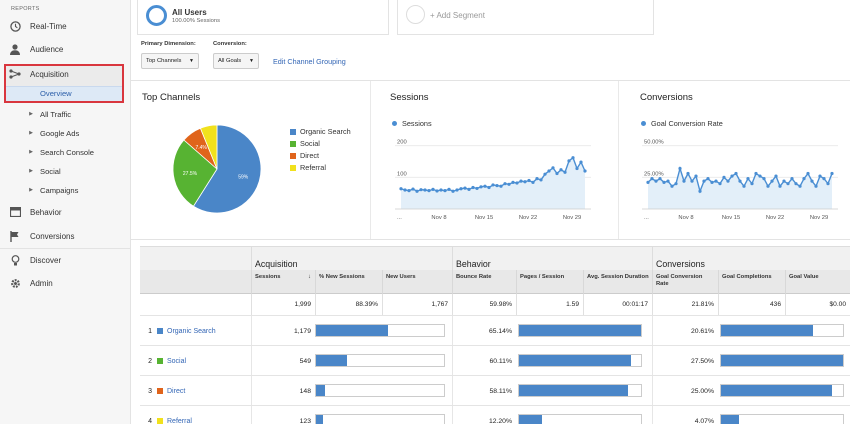  Describe the element at coordinates (64, 190) in the screenshot. I see `nav-campaigns: ▶ Campaigns` at that location.